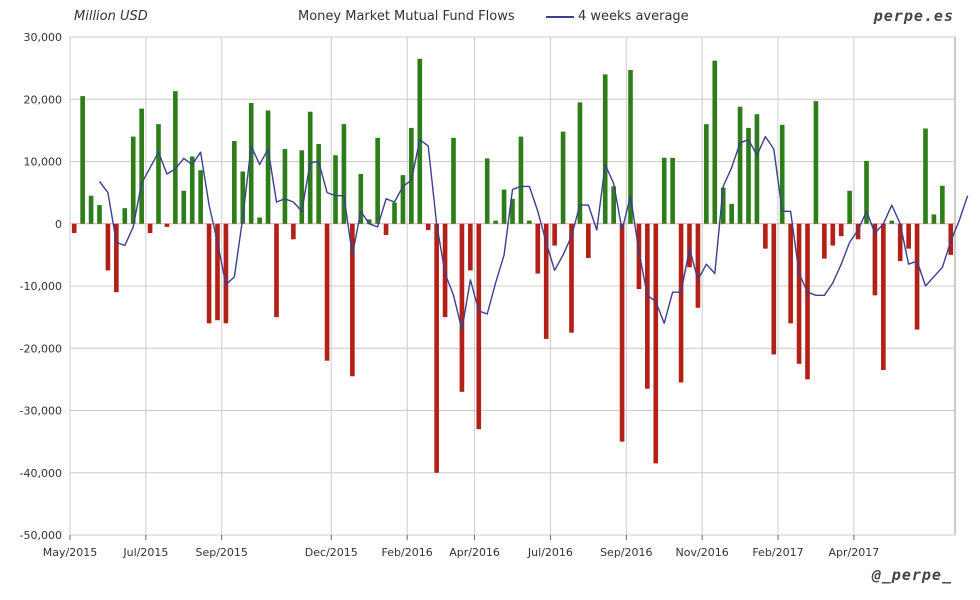 Image resolution: width=980 pixels, height=600 pixels. What do you see at coordinates (41, 348) in the screenshot?
I see `y-tick-label: -20,000` at bounding box center [41, 348].